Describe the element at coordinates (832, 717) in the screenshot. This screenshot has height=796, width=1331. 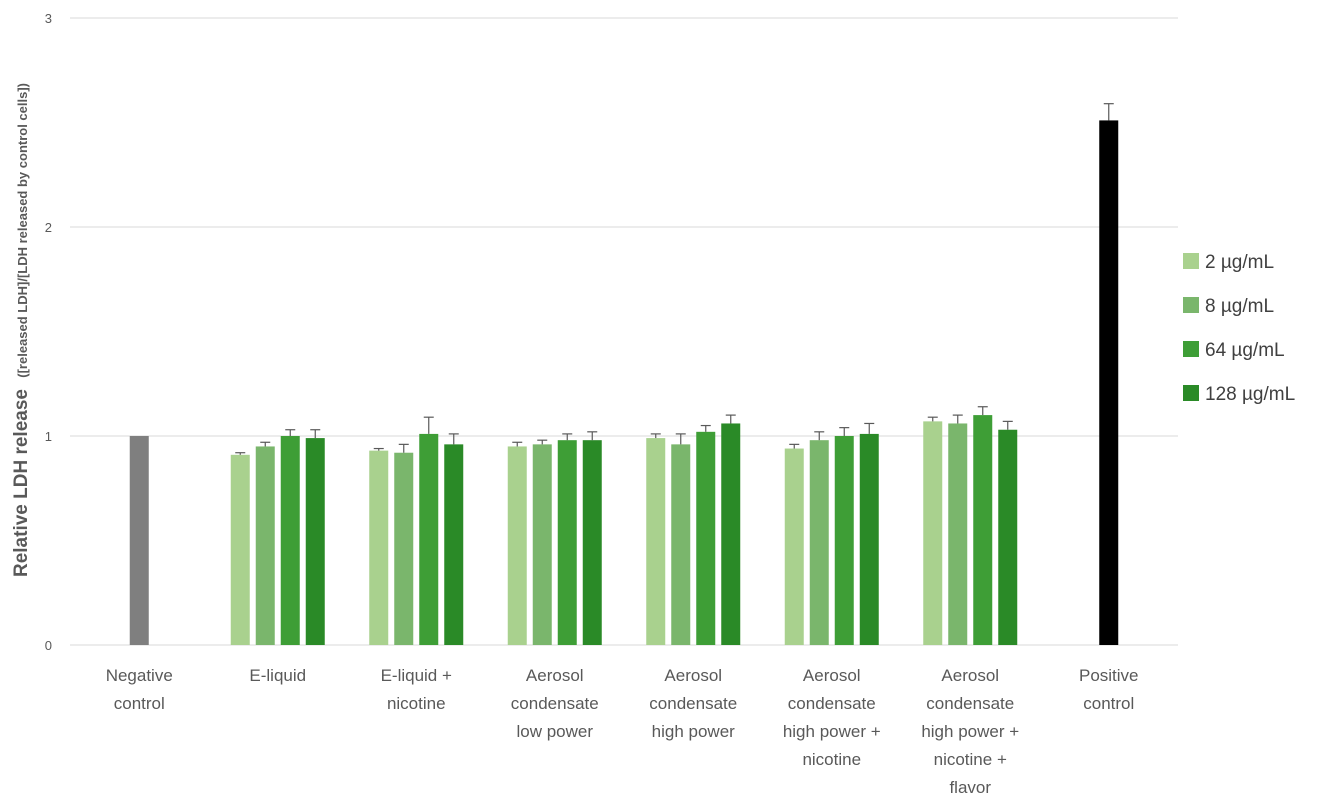
I see `x-category-label: Aerosol condensate high power + nicotine` at that location.